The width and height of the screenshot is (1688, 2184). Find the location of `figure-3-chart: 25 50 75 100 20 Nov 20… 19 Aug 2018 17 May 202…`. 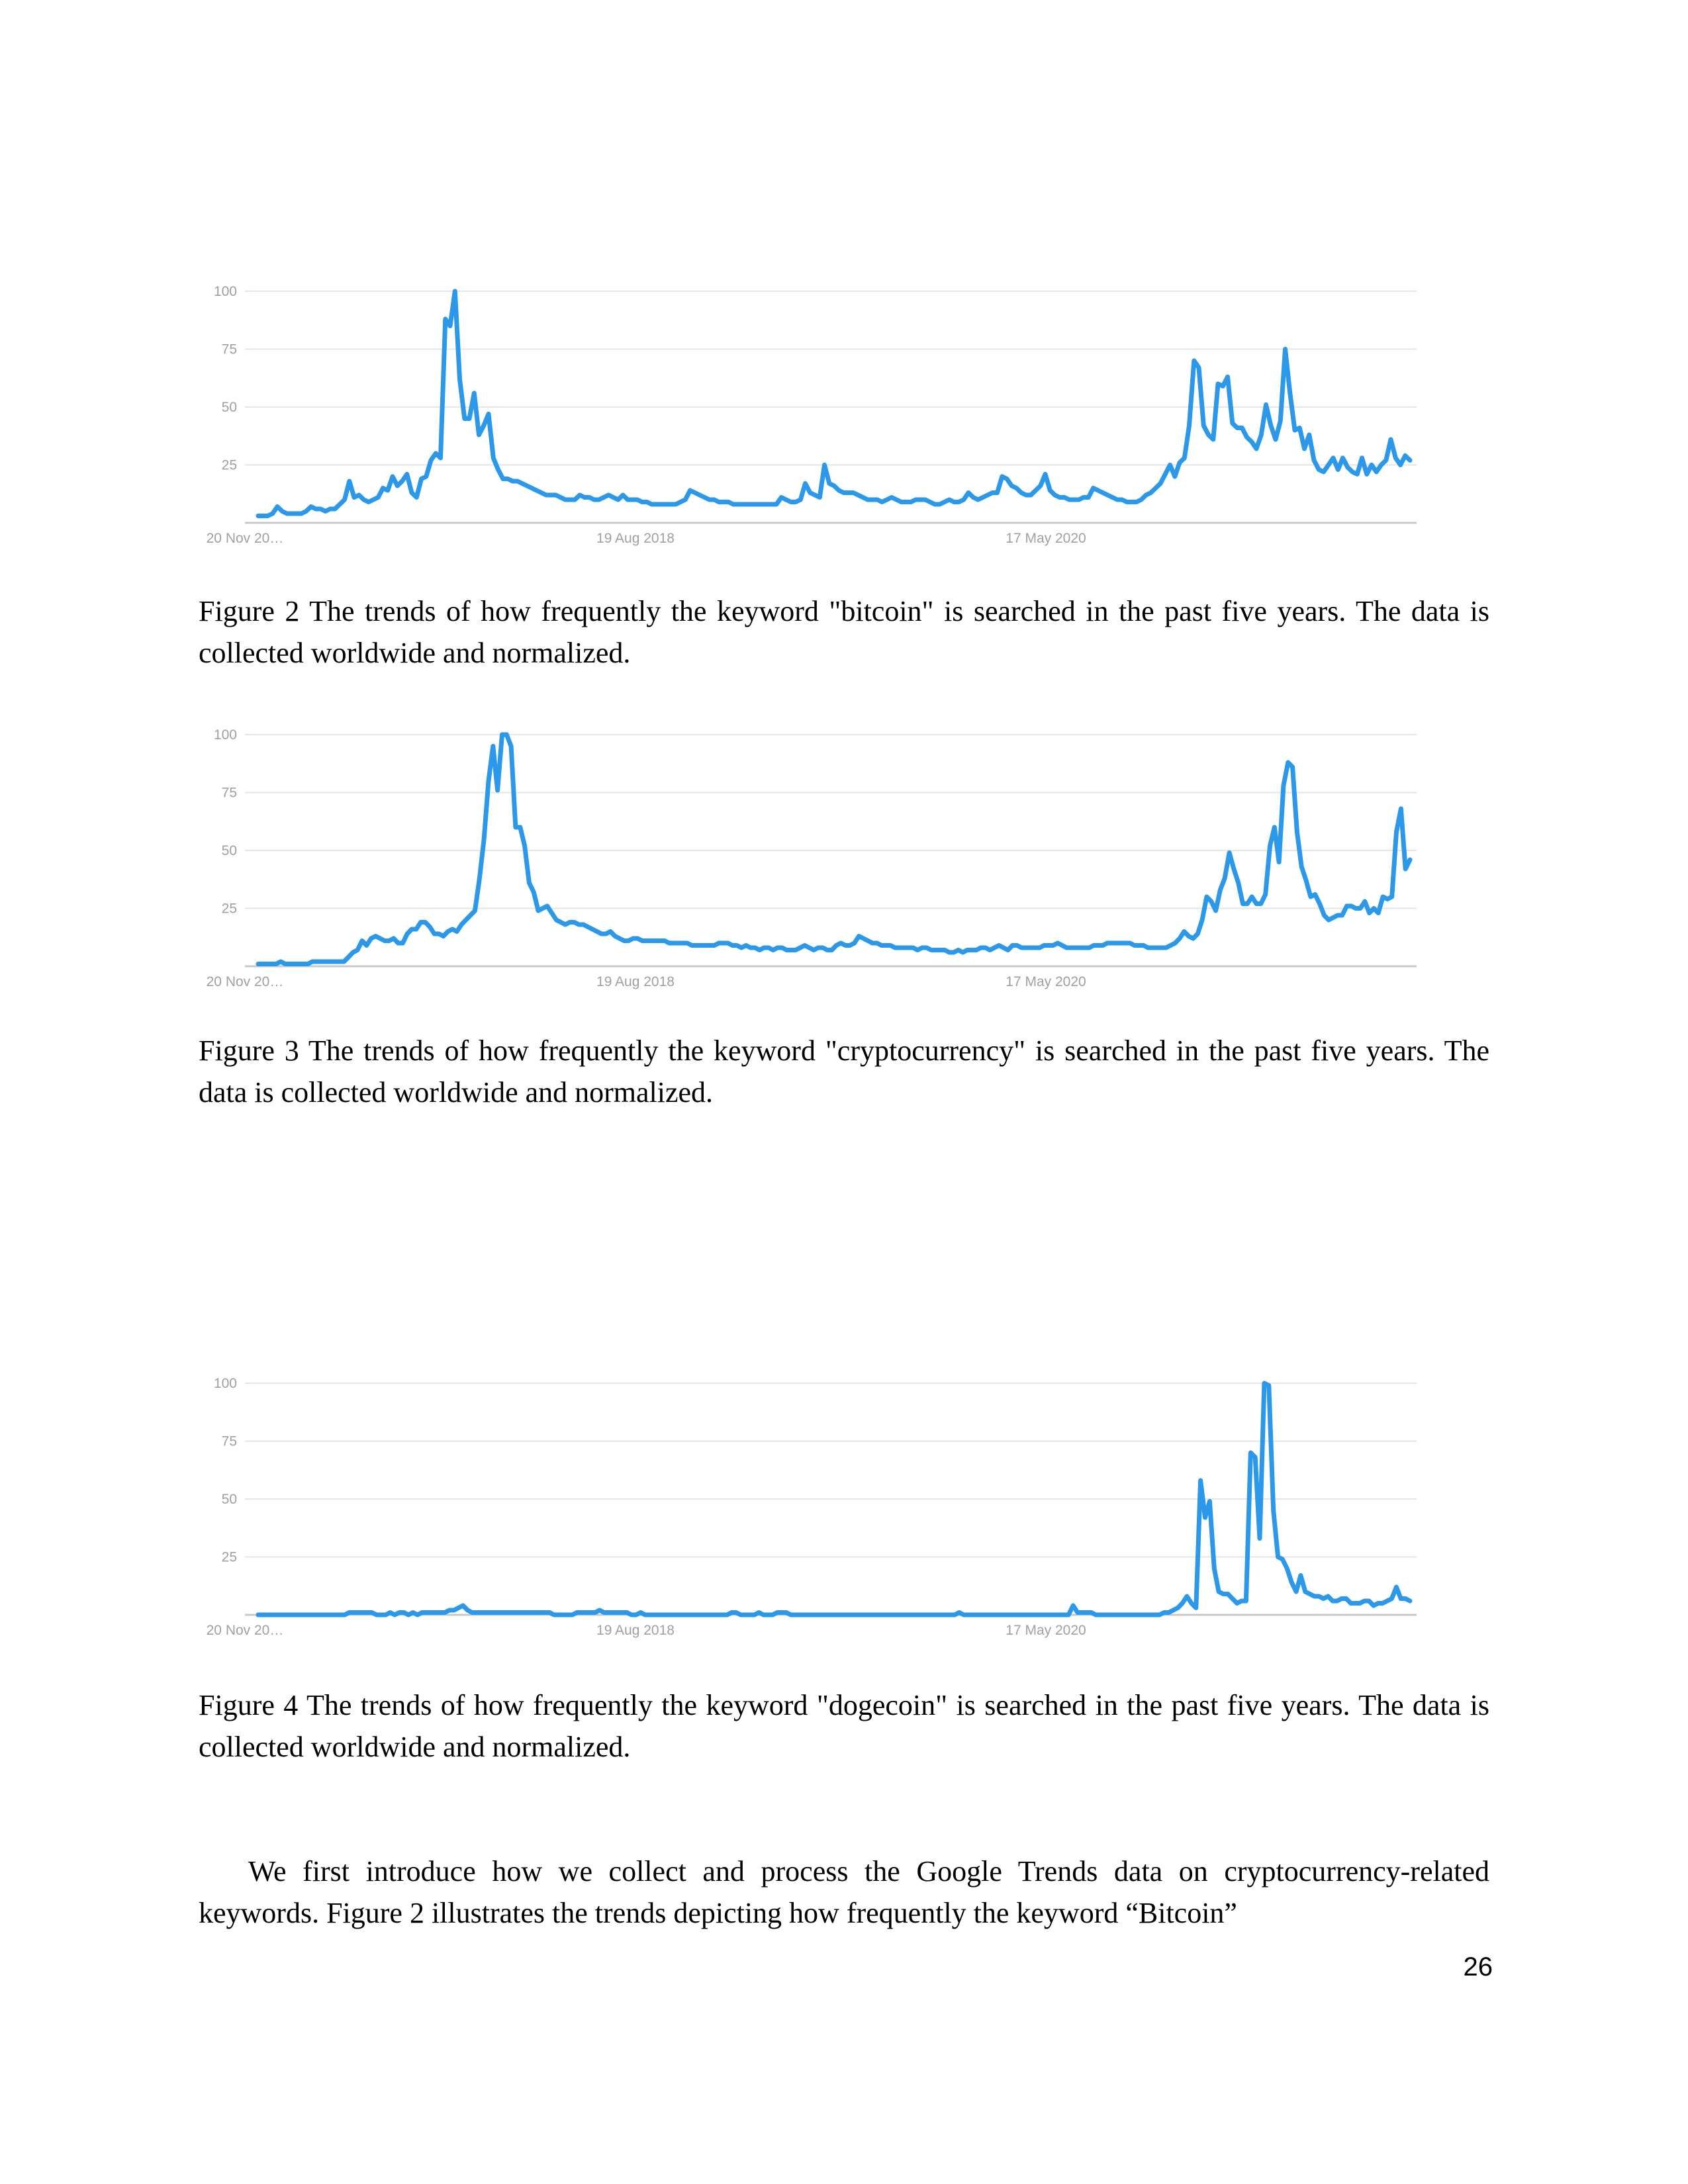

figure-3-chart: 25 50 75 100 20 Nov 20… 19 Aug 2018 17 May 202… is located at coordinates (814, 847).